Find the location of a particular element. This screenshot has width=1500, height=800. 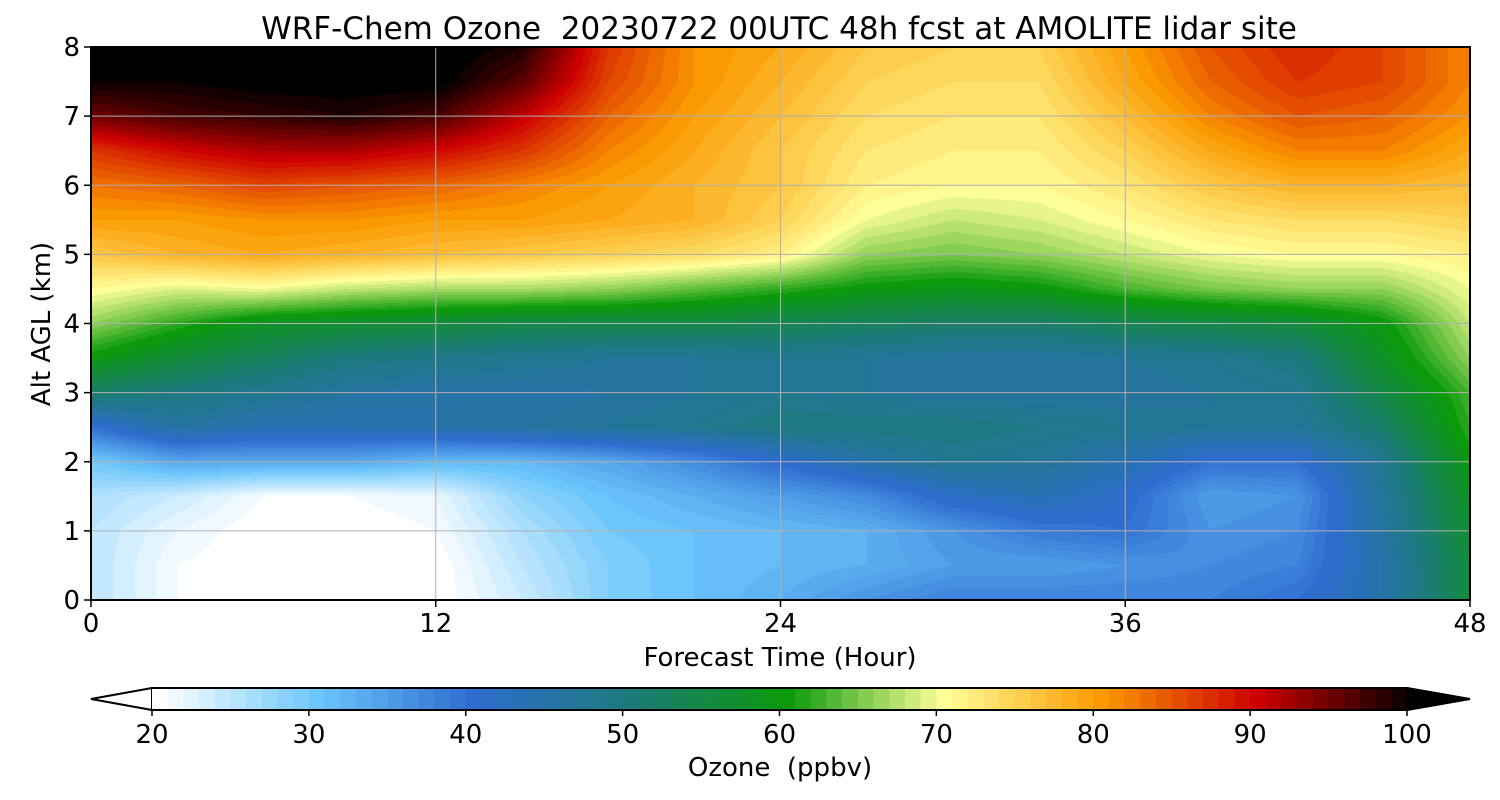

colorbar: 20 30 40 50 60 70 80 90 100 Ozone (ppbv) is located at coordinates (780, 734).